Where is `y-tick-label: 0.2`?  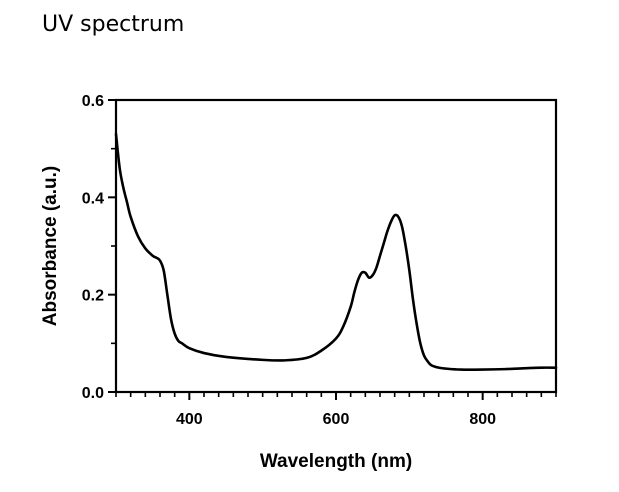 y-tick-label: 0.2 is located at coordinates (93, 296).